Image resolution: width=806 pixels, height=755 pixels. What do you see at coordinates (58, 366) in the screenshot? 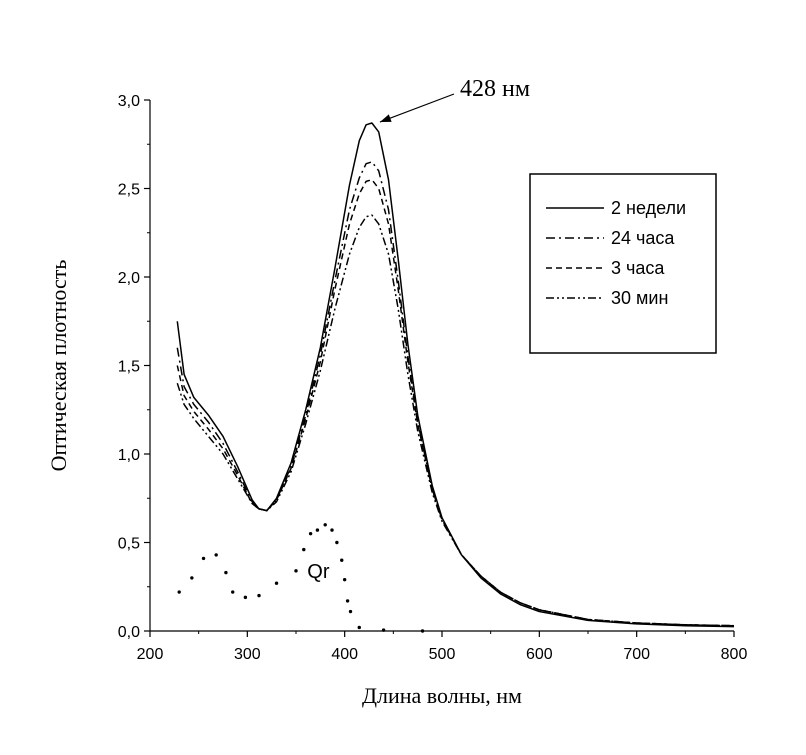
I see `y-axis-title: Оптическая плотность` at bounding box center [58, 366].